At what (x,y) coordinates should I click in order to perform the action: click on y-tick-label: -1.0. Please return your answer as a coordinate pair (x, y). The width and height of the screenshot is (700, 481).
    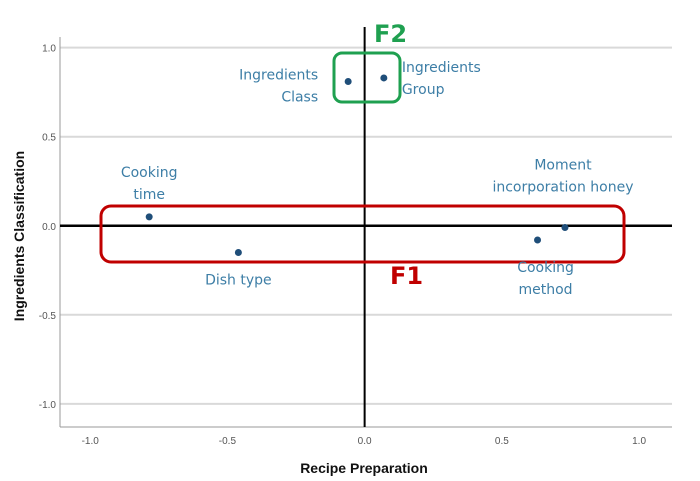
    Looking at the image, I should click on (48, 405).